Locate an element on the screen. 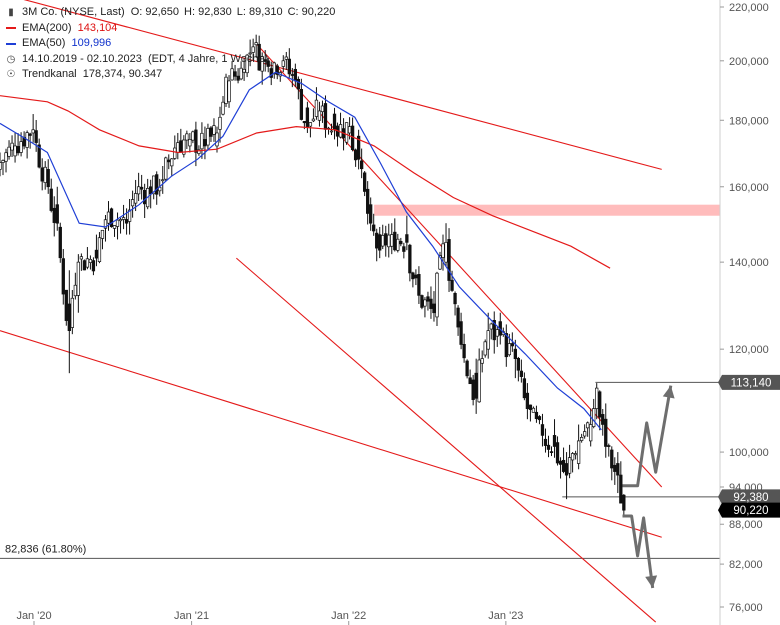 The image size is (780, 625). ema50-label: EMA(50) is located at coordinates (44, 43).